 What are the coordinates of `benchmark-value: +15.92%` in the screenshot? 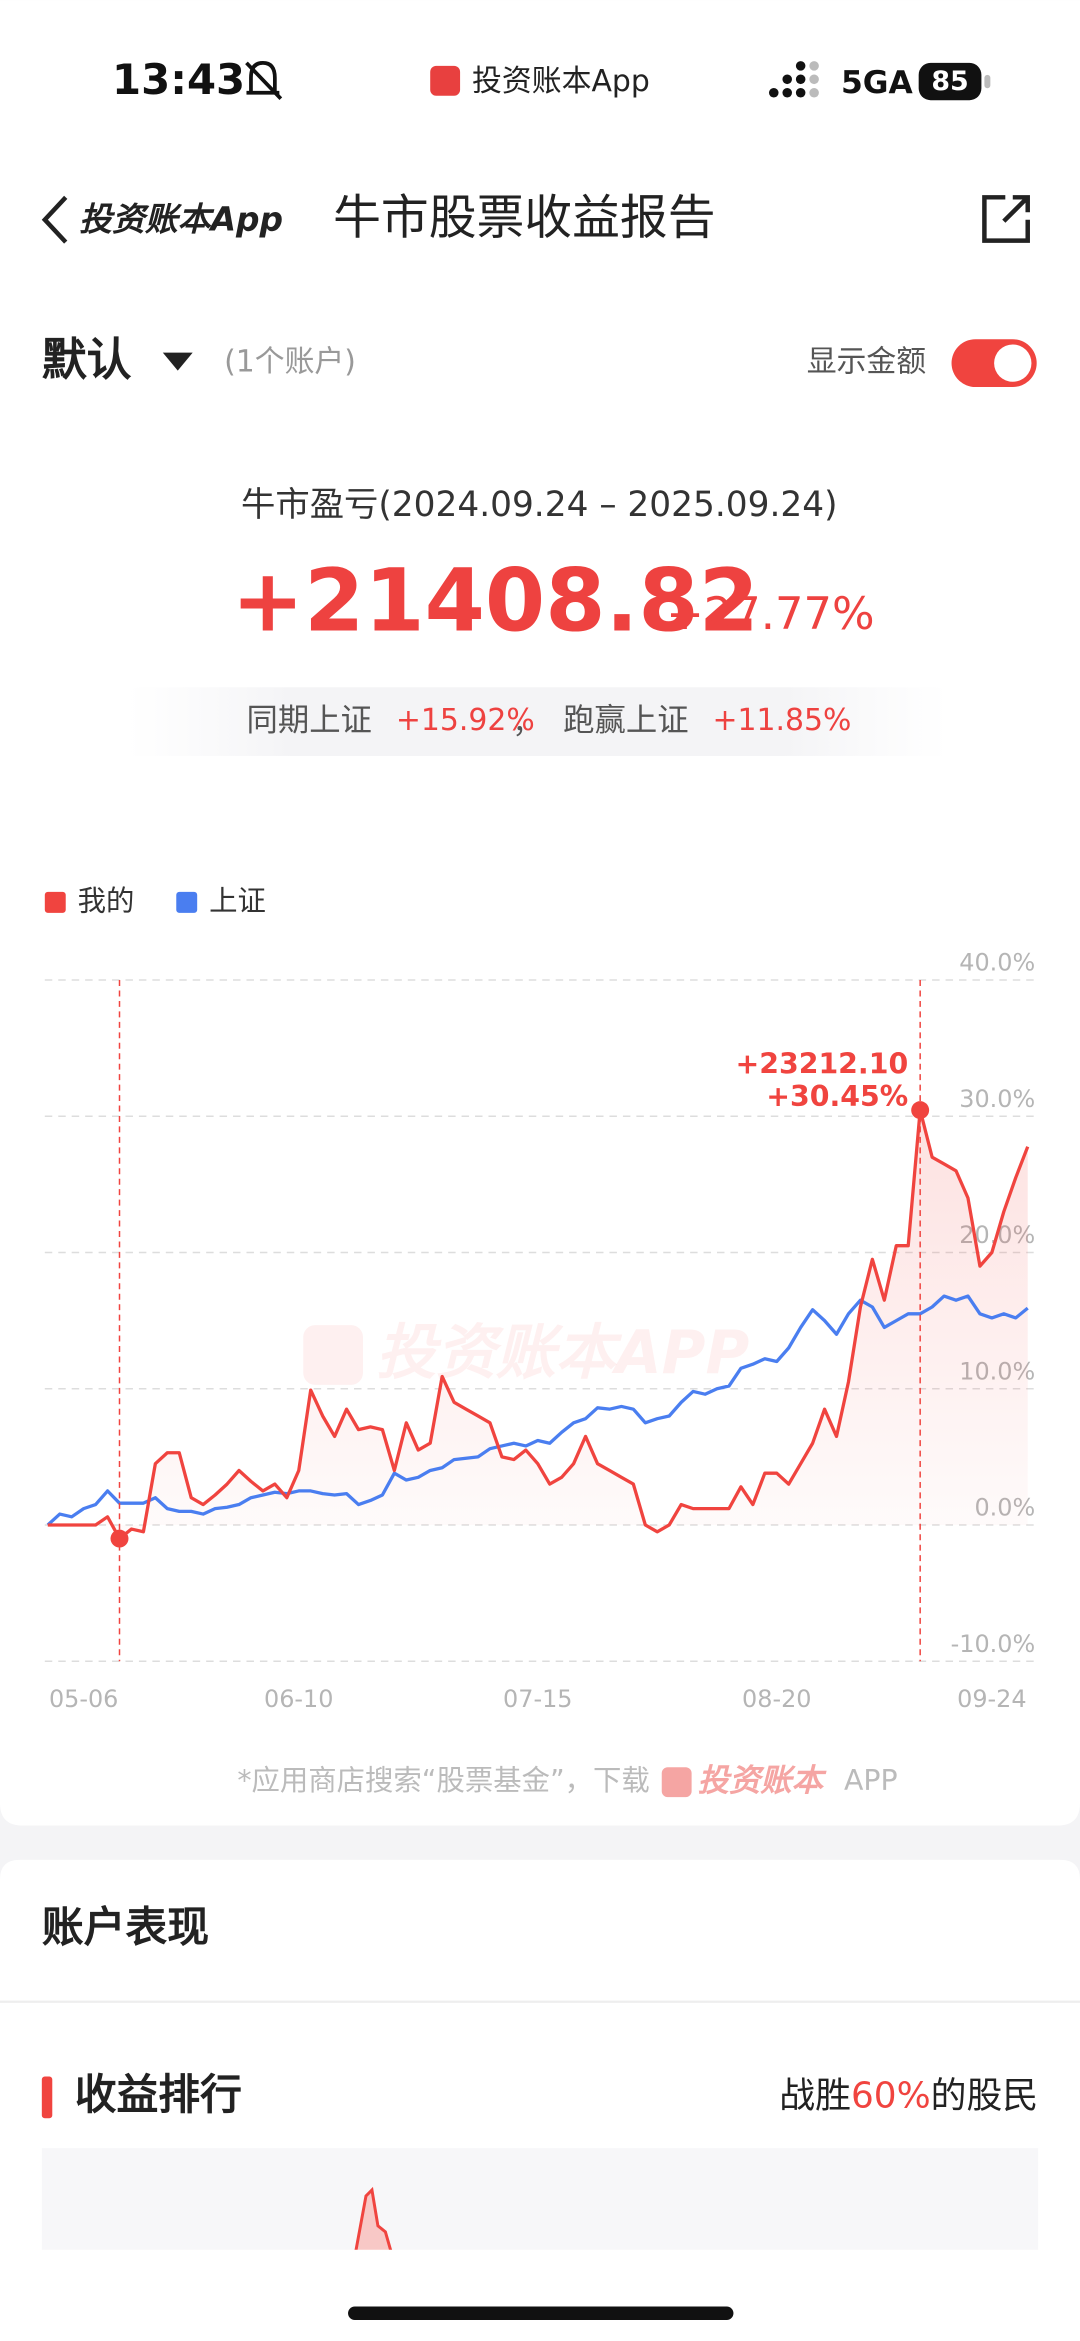 It's located at (465, 720).